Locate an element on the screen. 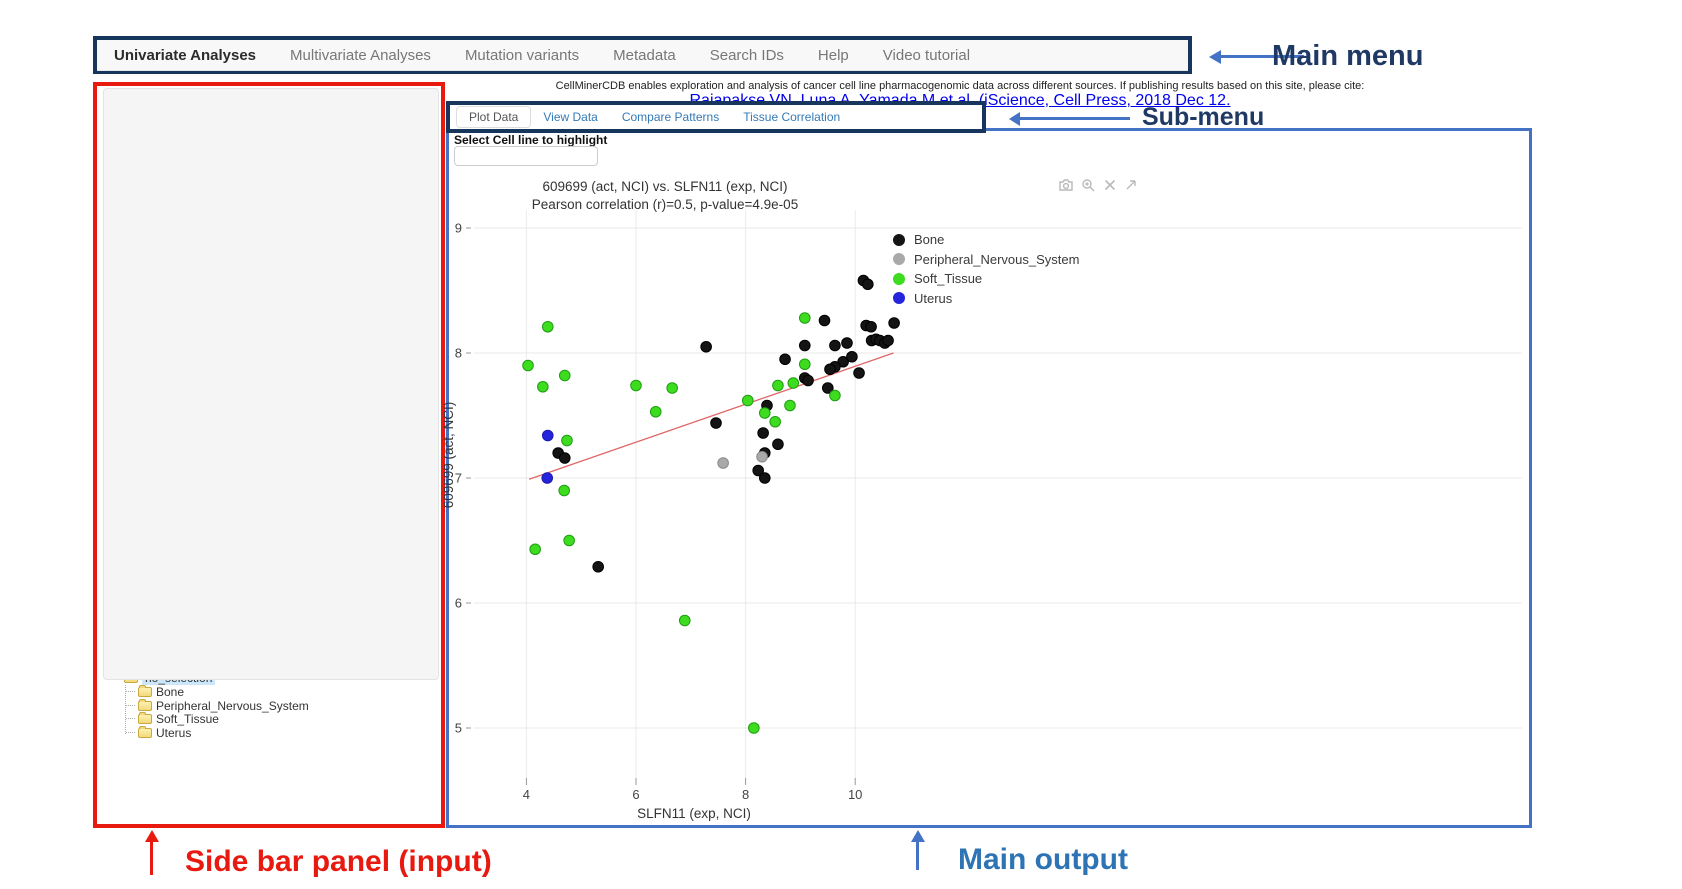 This screenshot has height=889, width=1682. tree-child-row: Soft_Tissue is located at coordinates (899, 719).